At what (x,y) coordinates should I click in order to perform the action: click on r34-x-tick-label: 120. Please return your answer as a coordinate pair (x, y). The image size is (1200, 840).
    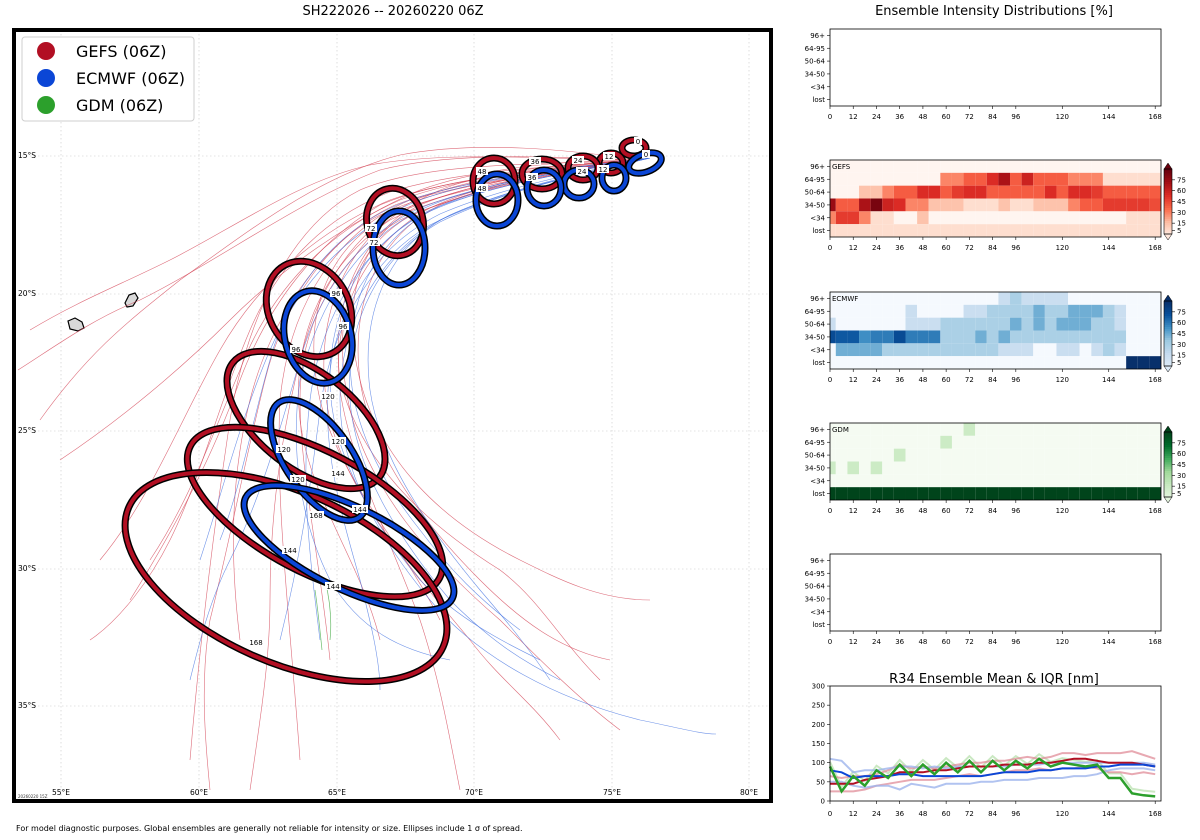
    Looking at the image, I should click on (1062, 814).